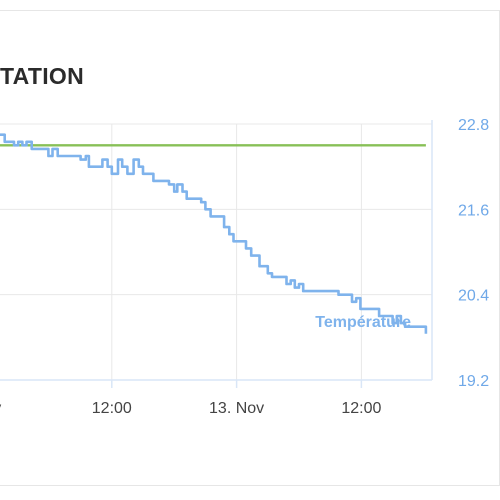 This screenshot has height=500, width=500. Describe the element at coordinates (473, 125) in the screenshot. I see `y-tick-label: 22.8` at that location.